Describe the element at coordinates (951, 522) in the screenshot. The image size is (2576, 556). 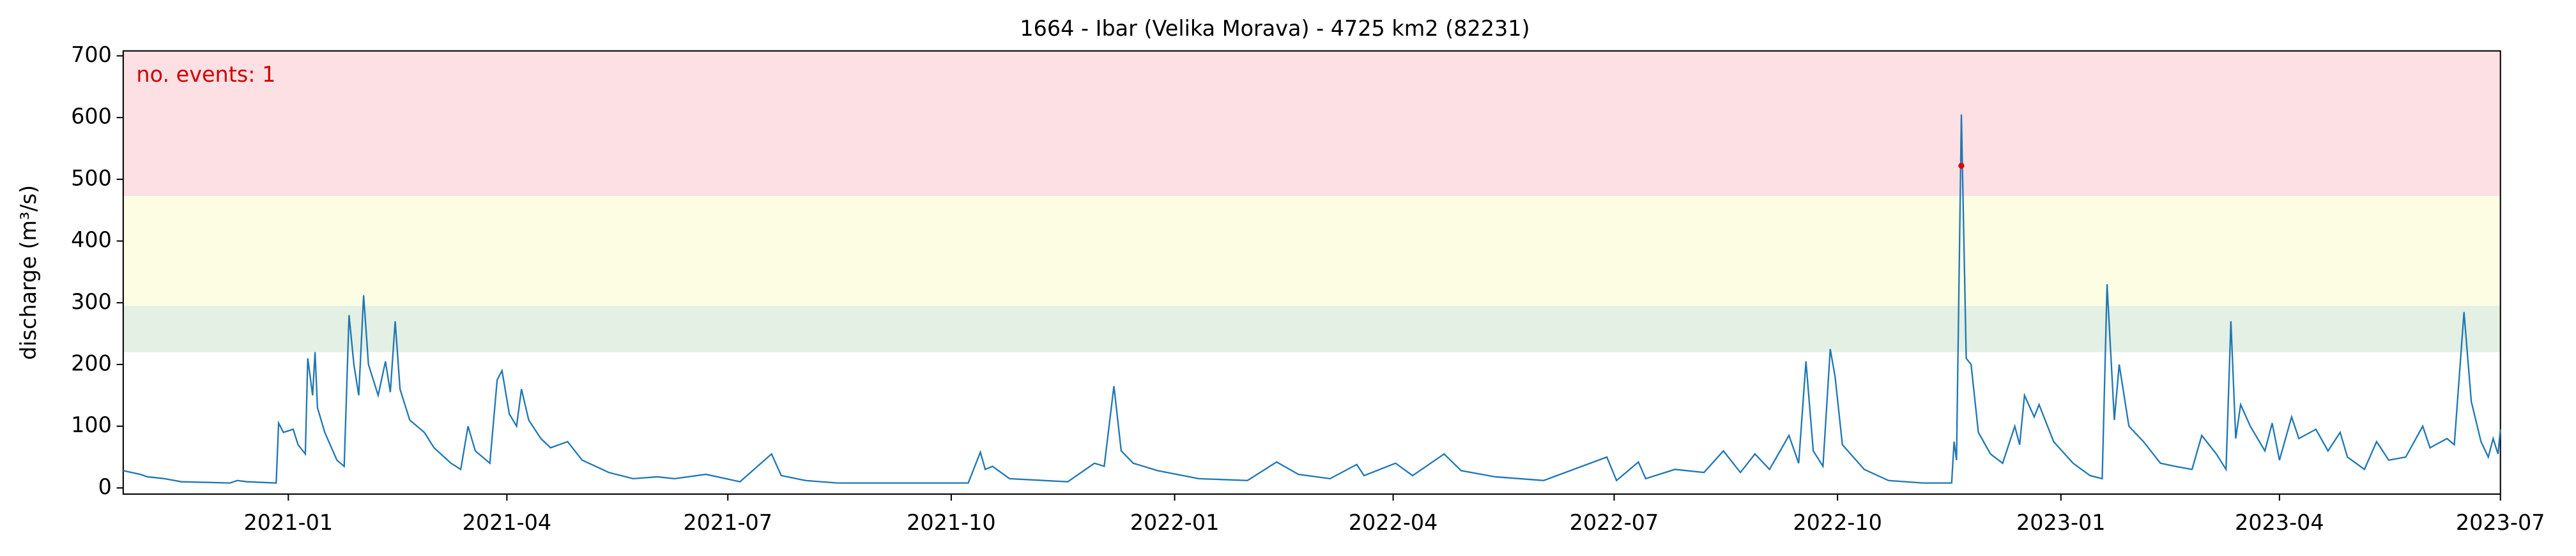
I see `x-tick-label: 2021-10` at that location.